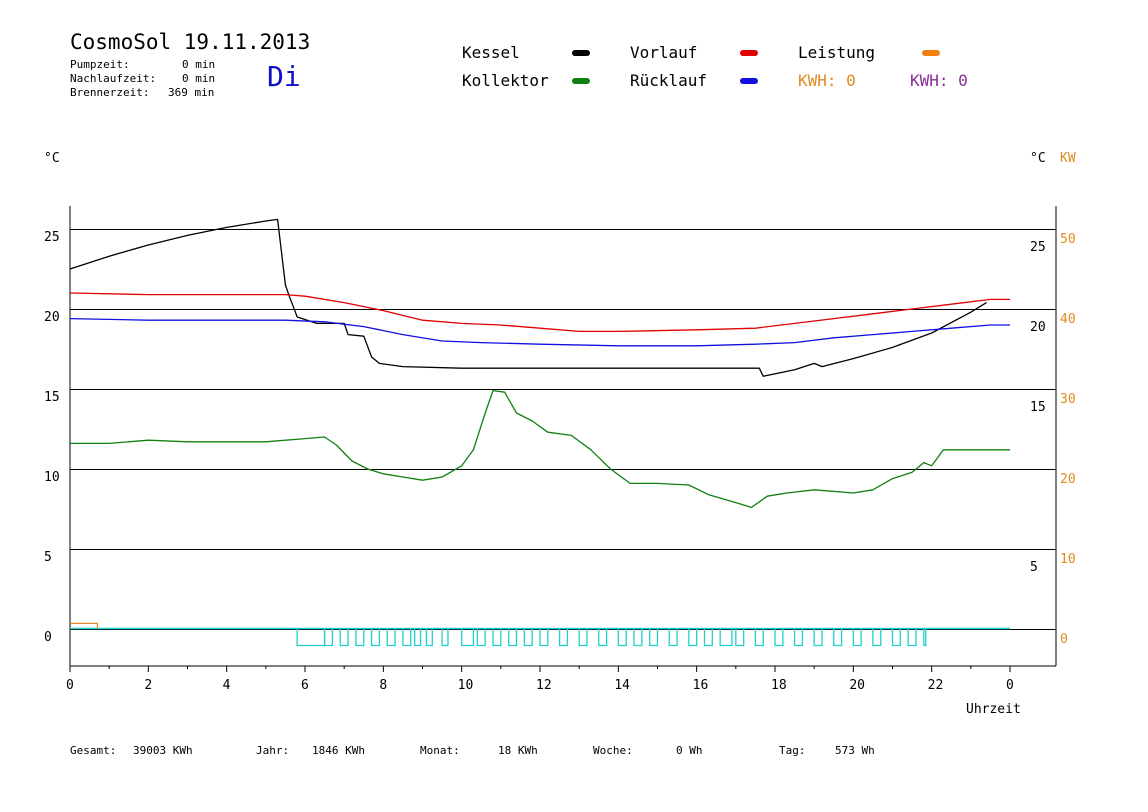 This screenshot has width=1148, height=812. I want to click on stat-pumpzeit-value: 0 min, so click(199, 64).